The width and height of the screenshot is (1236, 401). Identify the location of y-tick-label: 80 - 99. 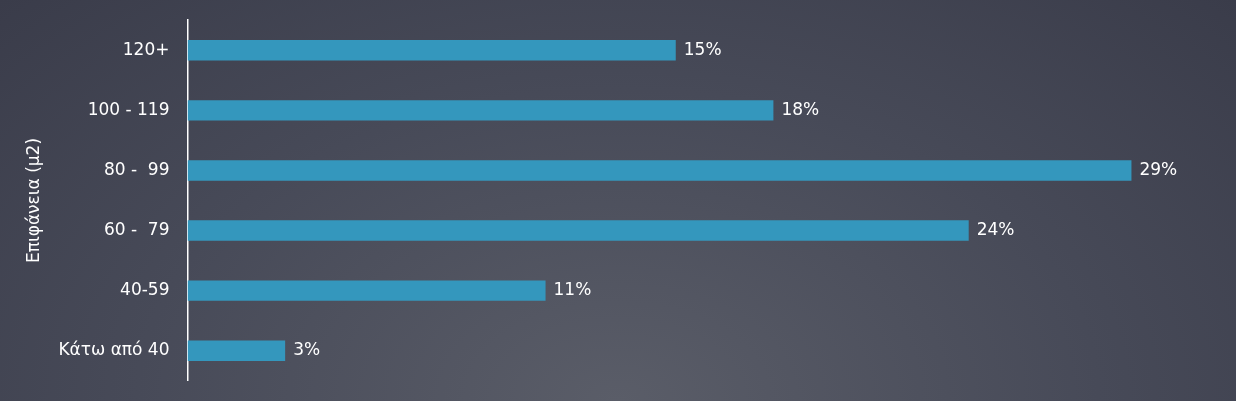
(136, 168).